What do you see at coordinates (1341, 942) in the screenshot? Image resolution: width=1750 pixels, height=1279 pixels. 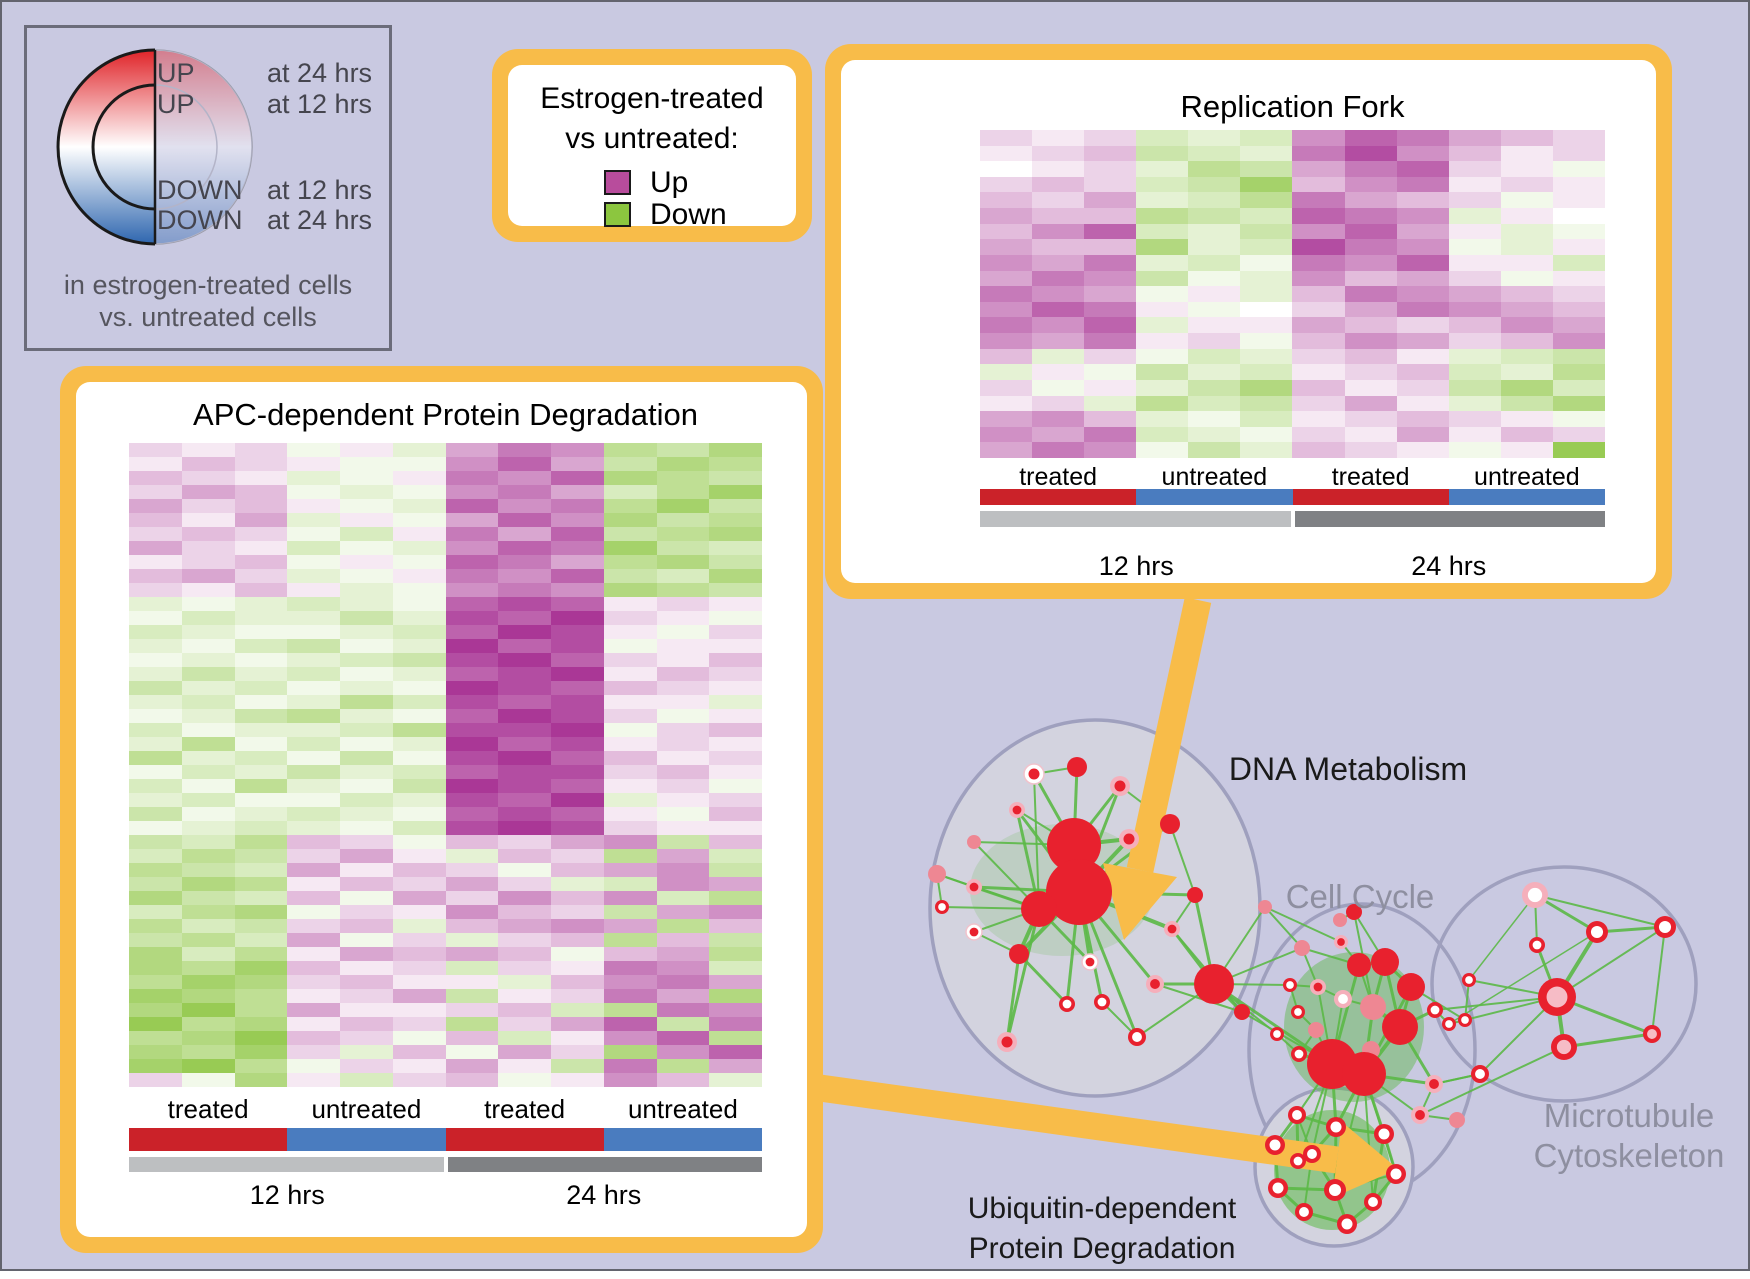 I see `gene-node-pink-ring-red-core` at bounding box center [1341, 942].